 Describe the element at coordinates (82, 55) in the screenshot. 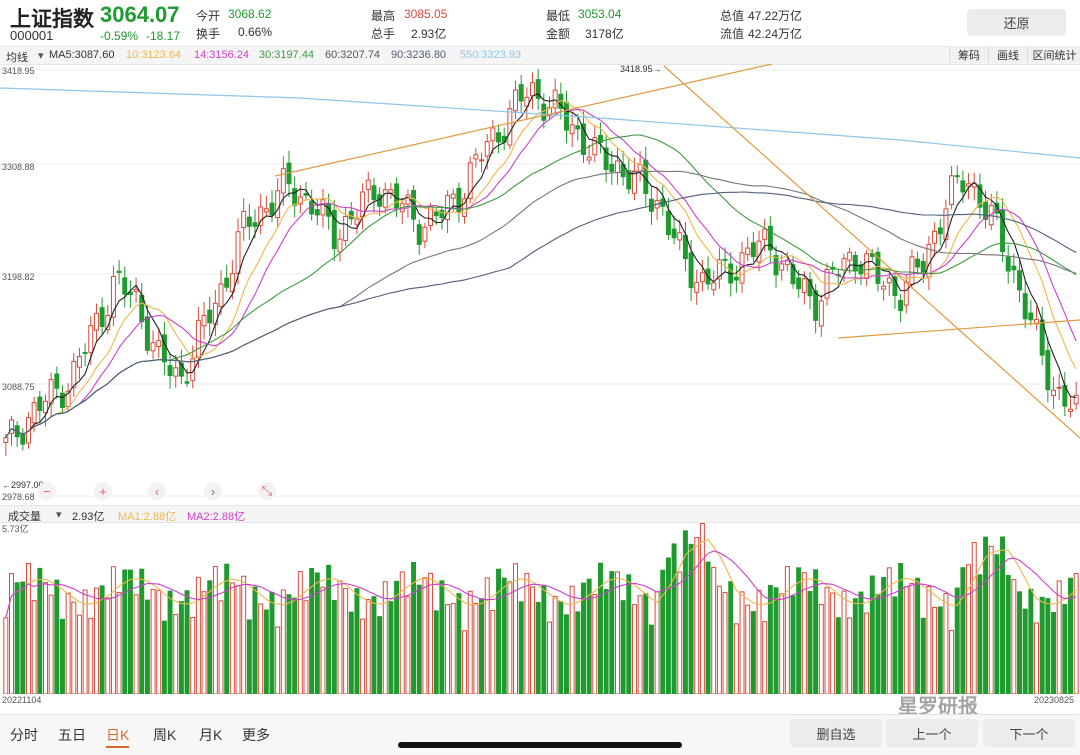

I see `ma5-value: MA5:3087.60` at that location.